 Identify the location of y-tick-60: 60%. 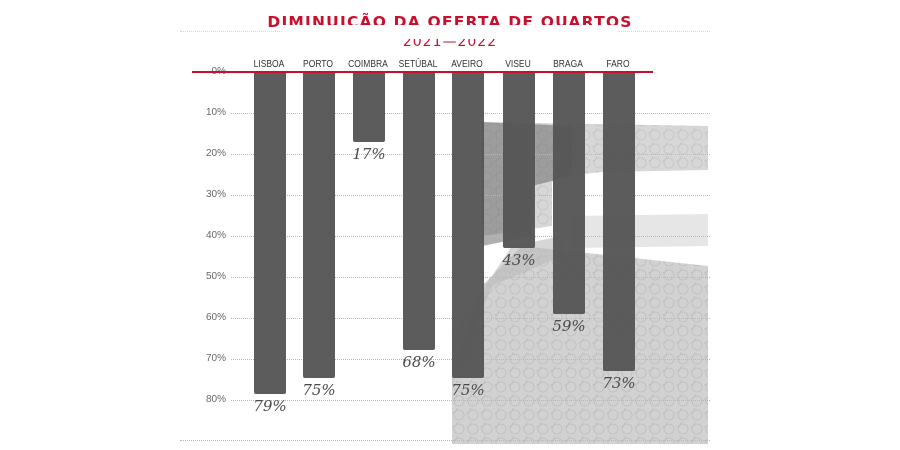
(205, 317).